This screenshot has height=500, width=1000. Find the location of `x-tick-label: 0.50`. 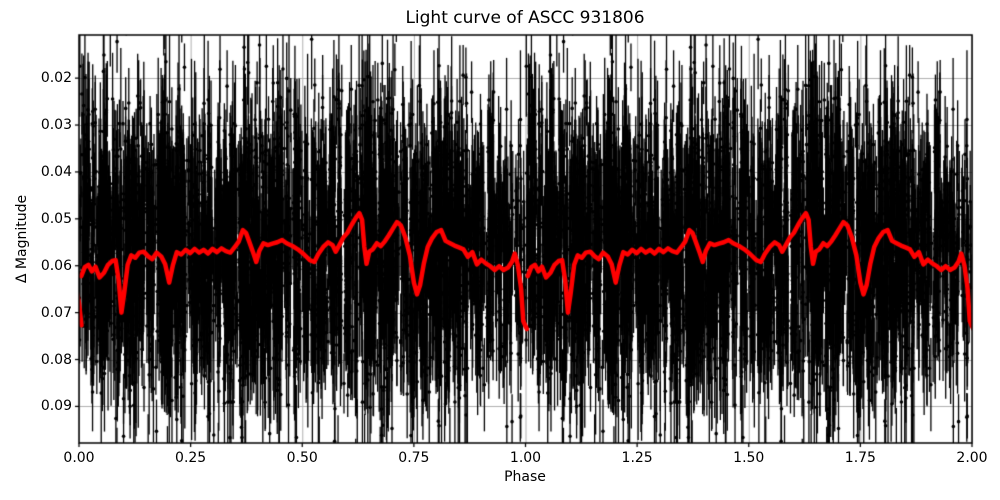

x-tick-label: 0.50 is located at coordinates (302, 458).